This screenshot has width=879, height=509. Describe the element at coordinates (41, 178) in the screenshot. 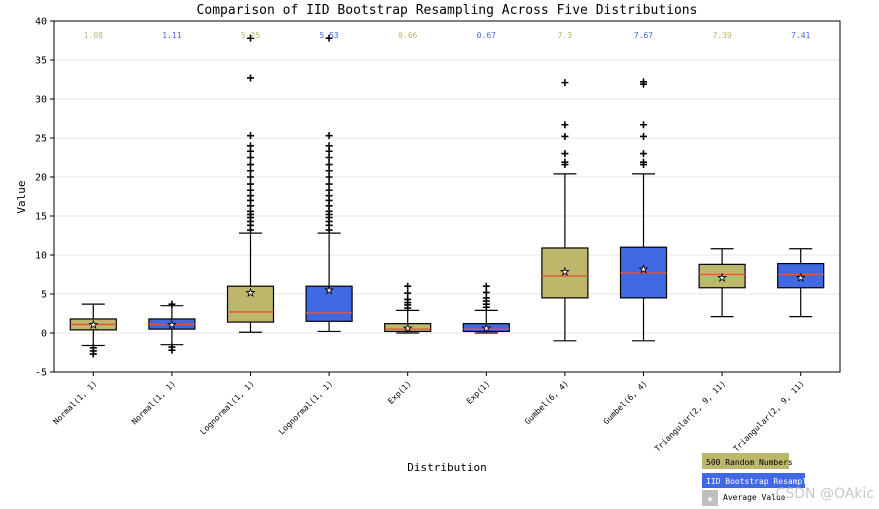

I see `y-tick-label: 20` at that location.